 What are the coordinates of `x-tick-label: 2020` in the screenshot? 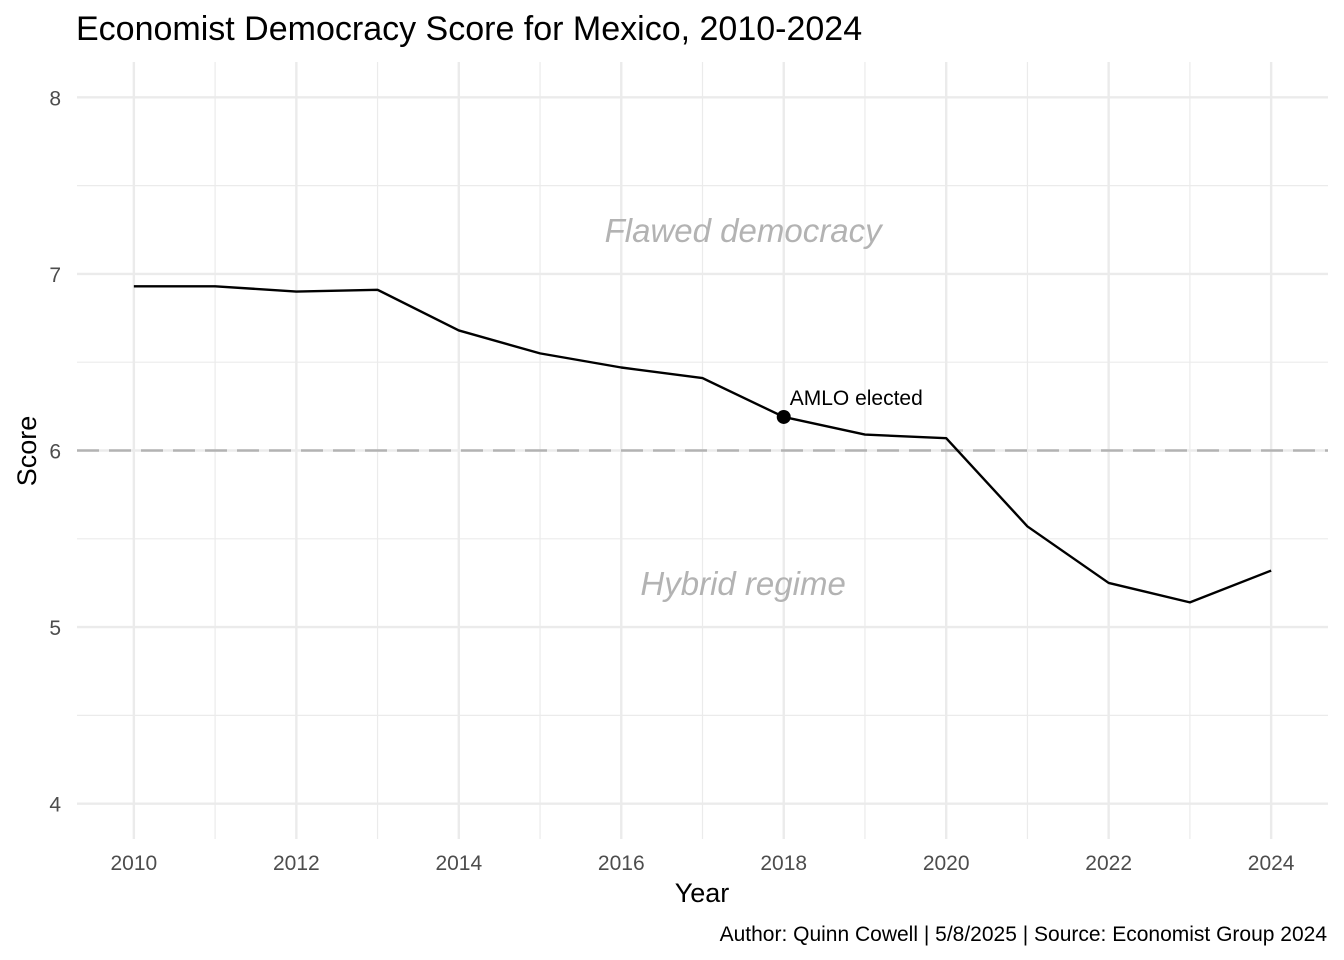 It's located at (946, 863).